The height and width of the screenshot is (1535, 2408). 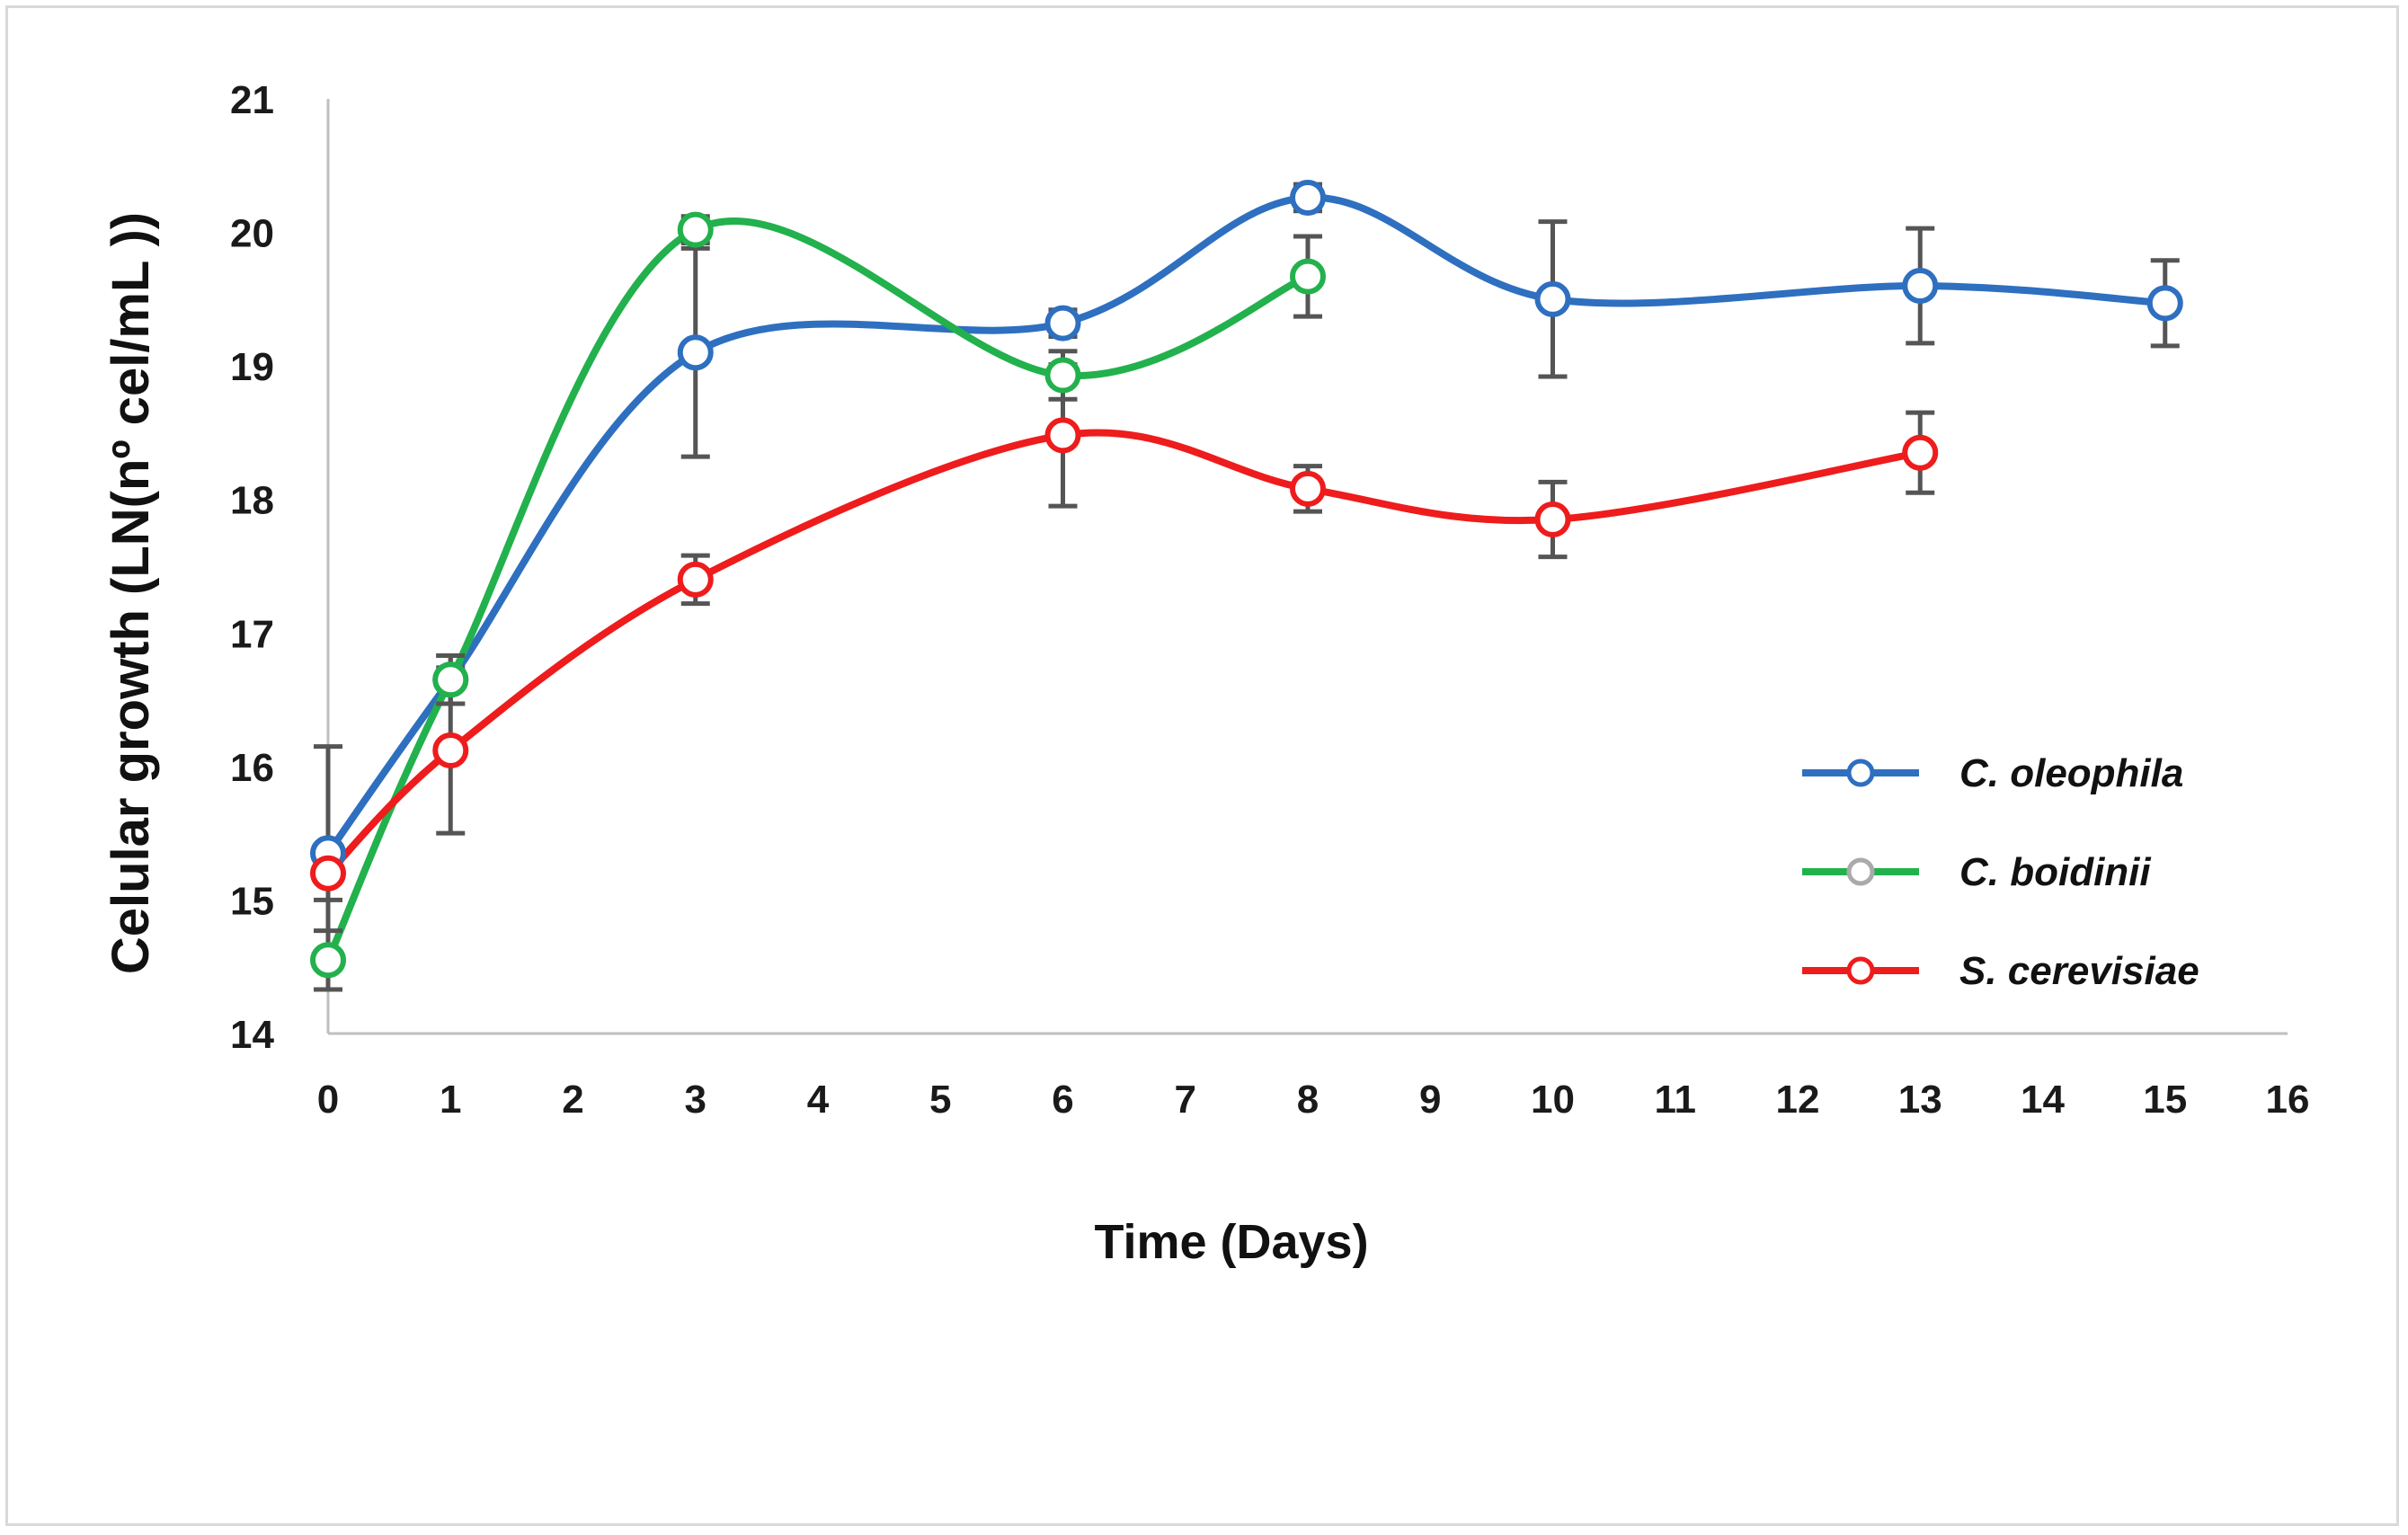 I want to click on y-axis-title: Celular growth (LN(nº cel/mL )), so click(x=131, y=593).